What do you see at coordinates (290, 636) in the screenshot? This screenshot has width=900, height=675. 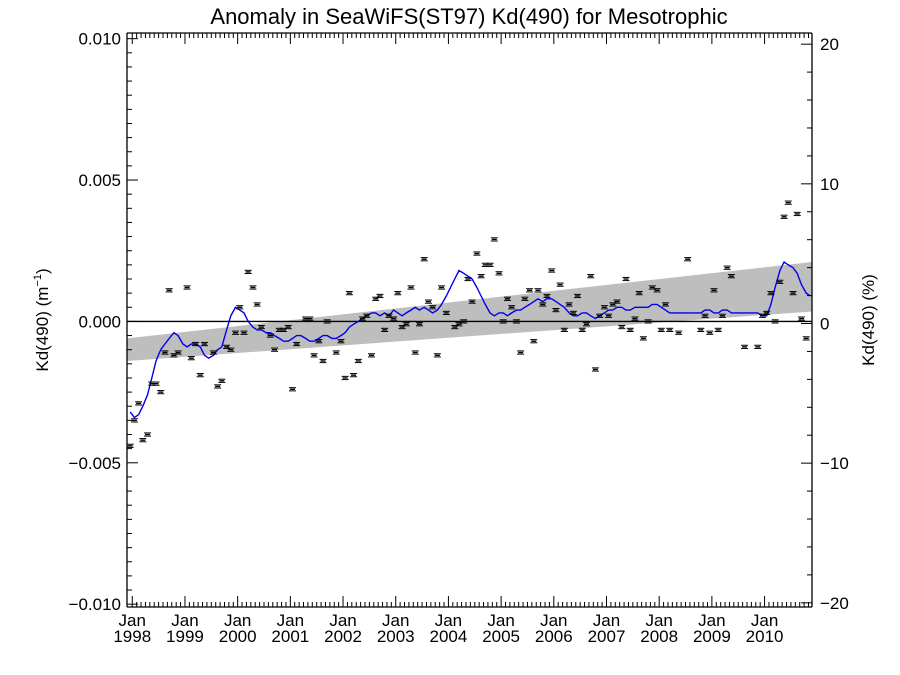 I see `x-tick-label-year: 2001` at bounding box center [290, 636].